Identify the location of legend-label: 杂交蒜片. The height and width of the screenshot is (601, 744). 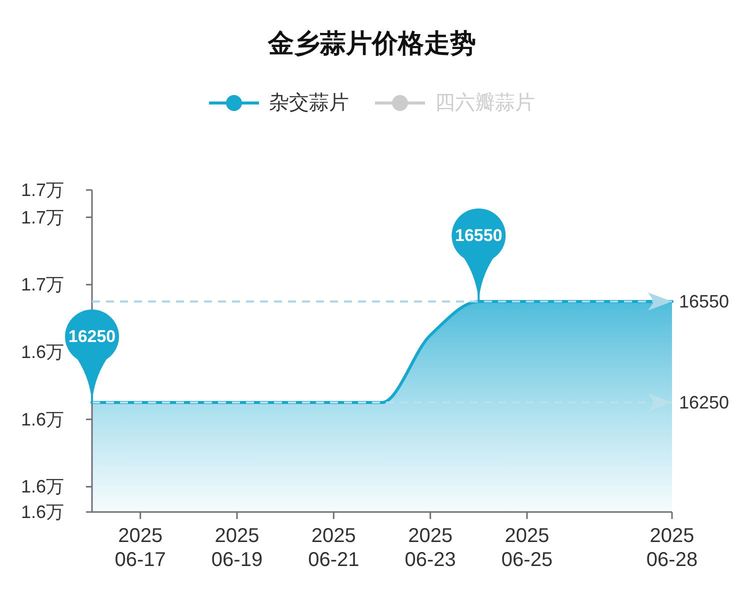
(309, 103).